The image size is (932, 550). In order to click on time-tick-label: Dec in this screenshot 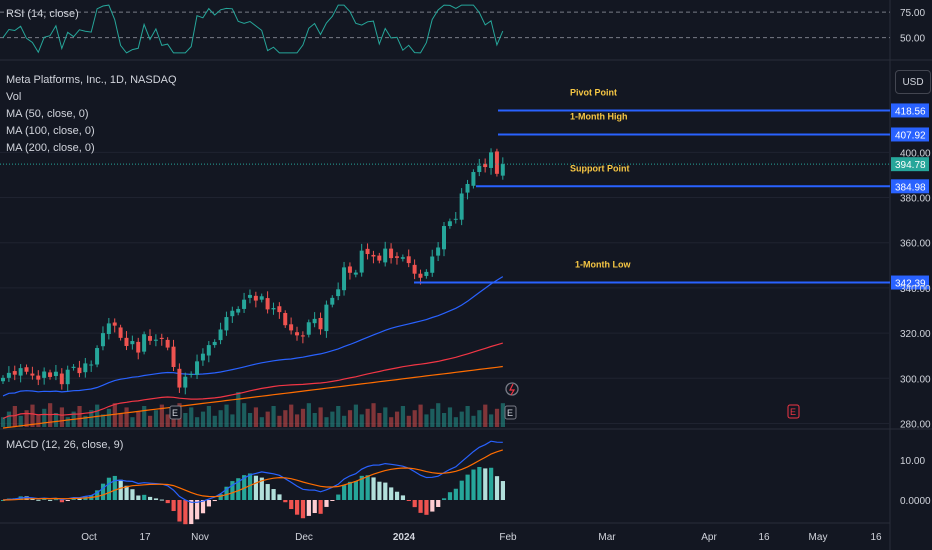, I will do `click(304, 537)`.